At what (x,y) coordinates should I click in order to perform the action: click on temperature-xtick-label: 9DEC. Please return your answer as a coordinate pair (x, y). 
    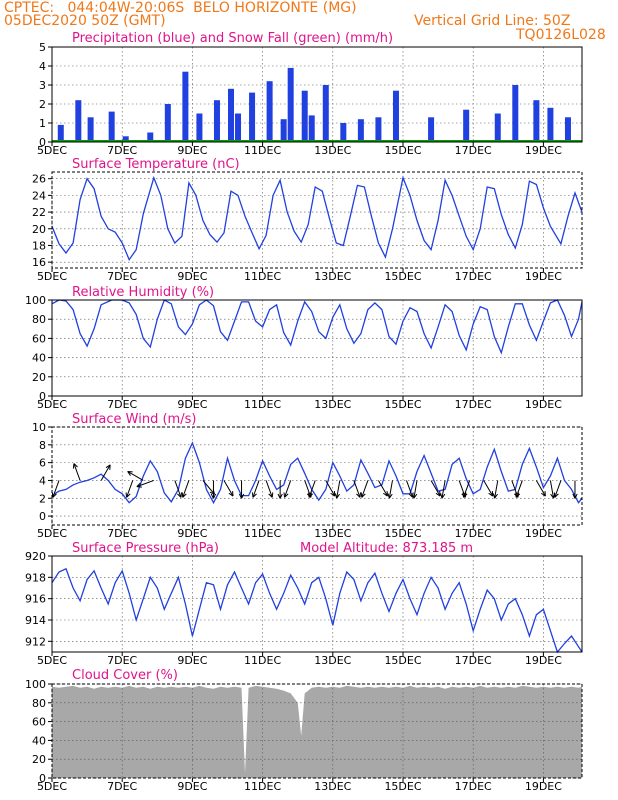
    Looking at the image, I should click on (192, 276).